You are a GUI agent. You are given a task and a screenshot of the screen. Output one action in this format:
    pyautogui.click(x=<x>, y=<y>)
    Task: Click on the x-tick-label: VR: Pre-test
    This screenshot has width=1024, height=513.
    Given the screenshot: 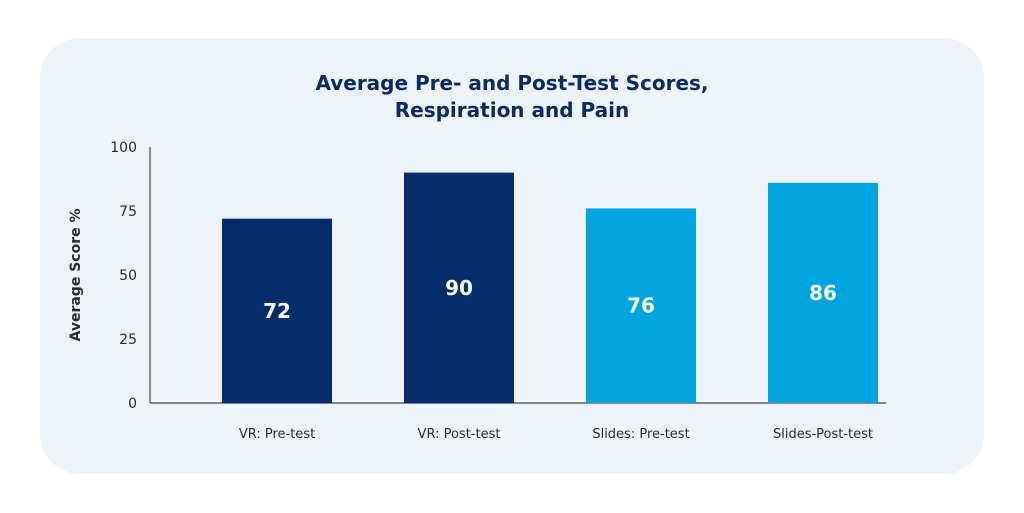 What is the action you would take?
    pyautogui.click(x=277, y=434)
    